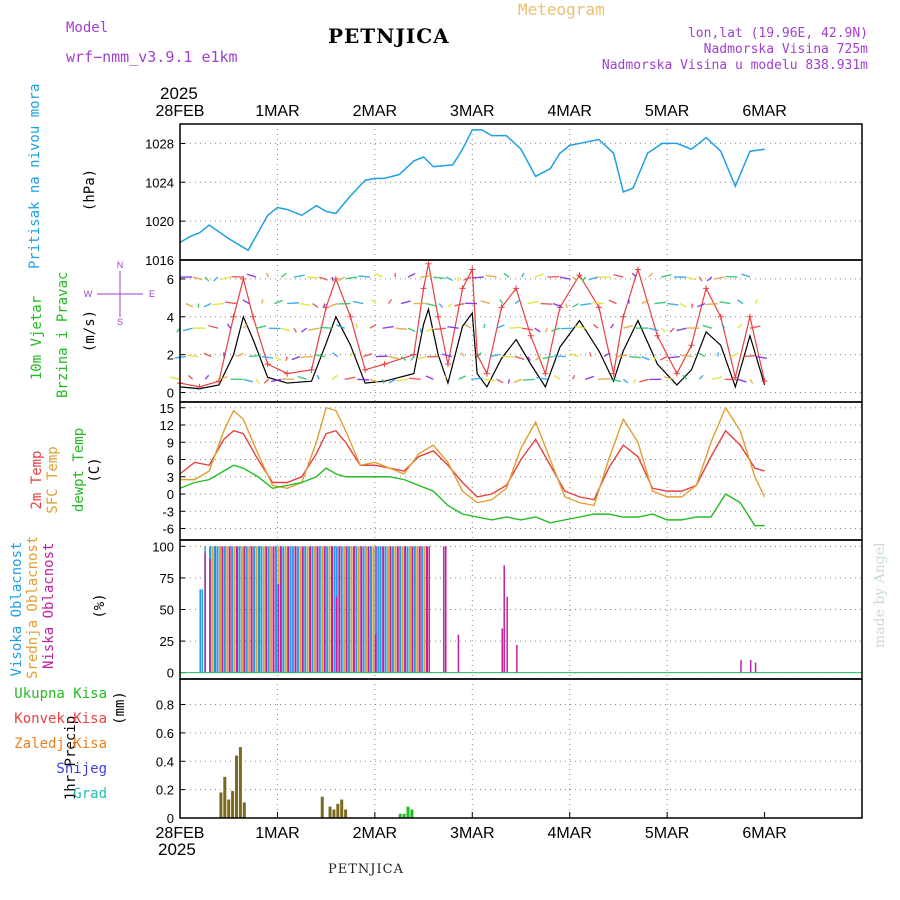 This screenshot has width=900, height=900. What do you see at coordinates (60, 744) in the screenshot?
I see `legend-freezing-rain: Zaledj.Kisa` at bounding box center [60, 744].